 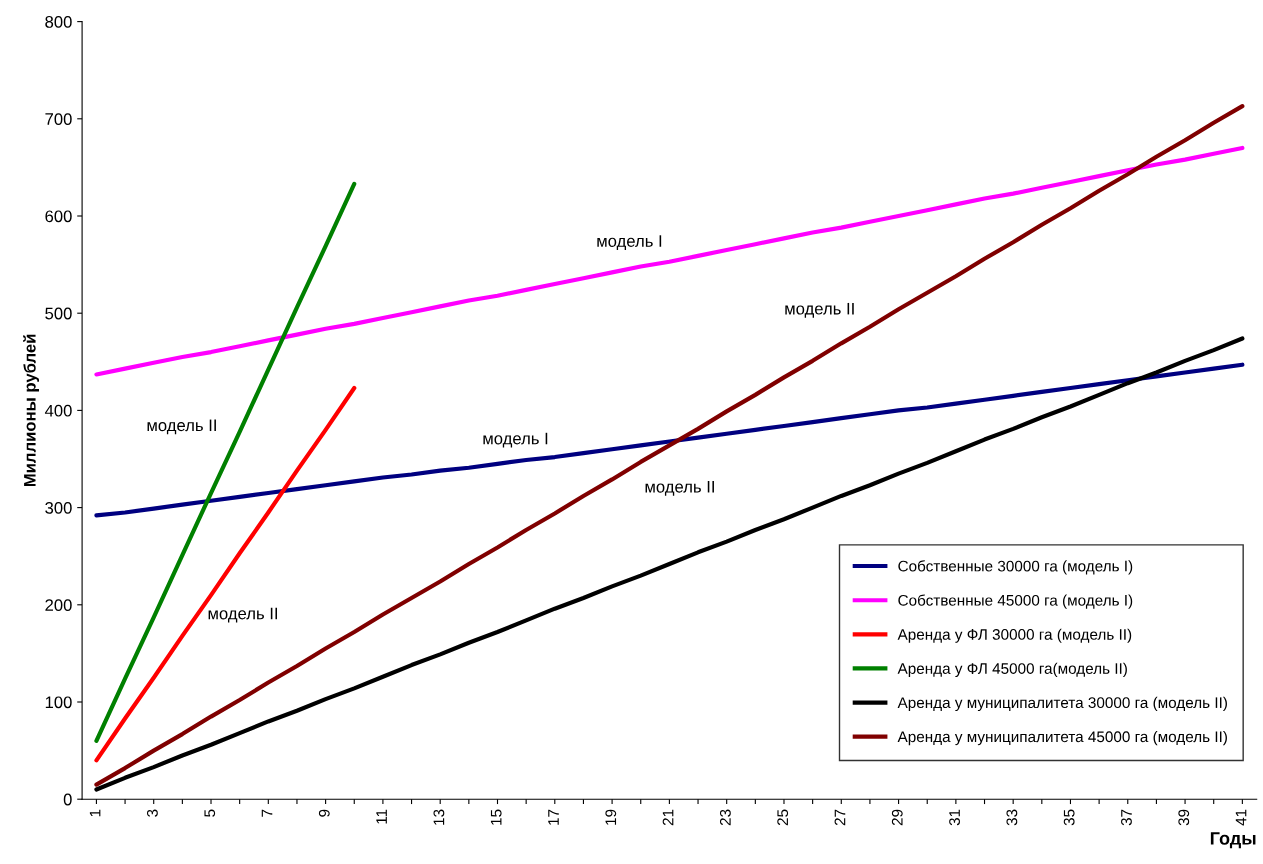 I want to click on x-tick-label: 7, so click(x=267, y=813).